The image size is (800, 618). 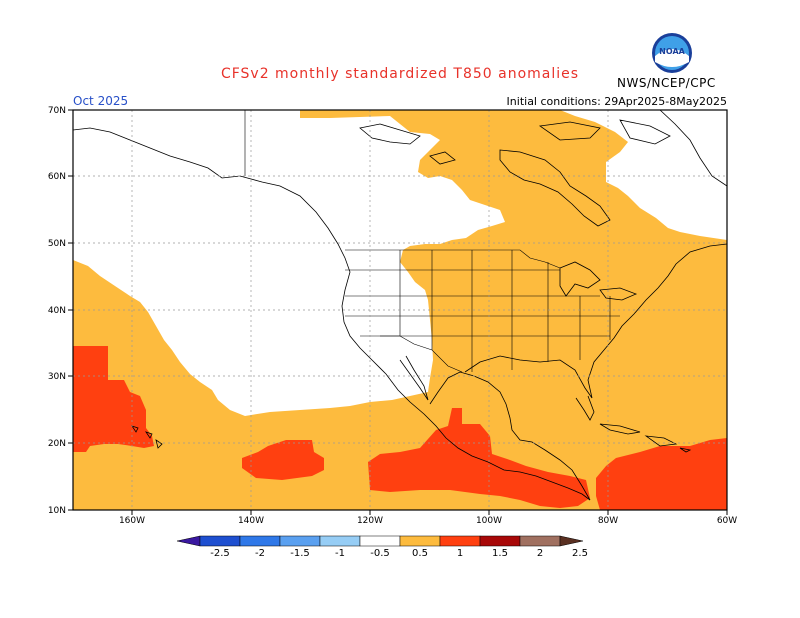 What do you see at coordinates (57, 511) in the screenshot?
I see `lat-label: 10N` at bounding box center [57, 511].